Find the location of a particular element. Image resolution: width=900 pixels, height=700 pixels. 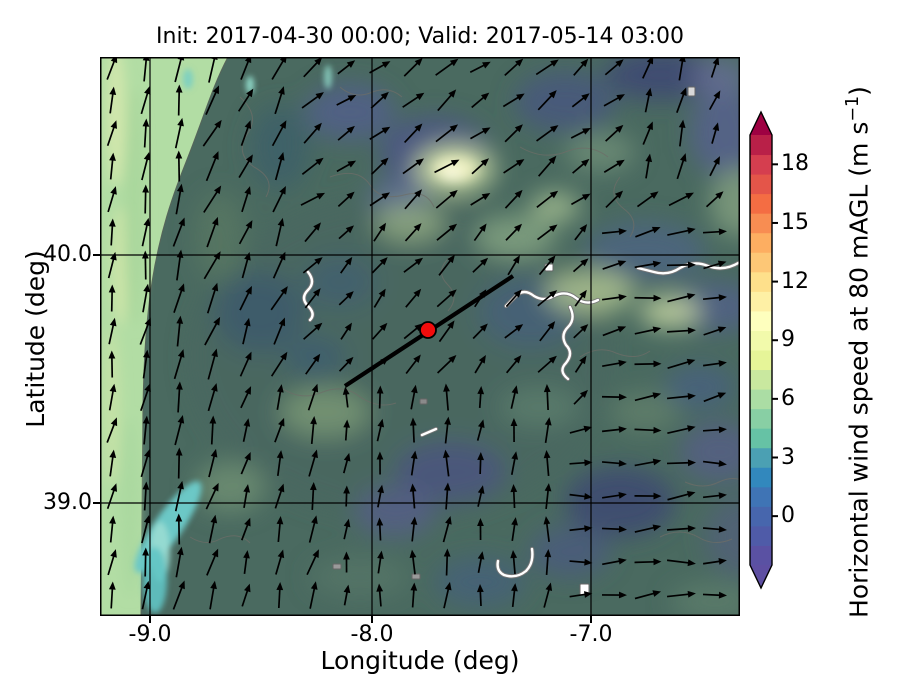

colorbar-tick-label: 18 is located at coordinates (795, 164).